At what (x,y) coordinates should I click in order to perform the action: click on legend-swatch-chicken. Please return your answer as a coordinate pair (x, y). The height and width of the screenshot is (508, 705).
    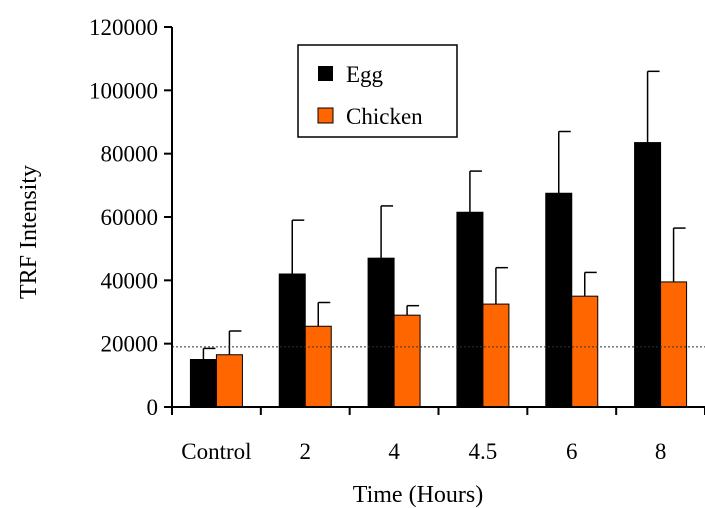
    Looking at the image, I should click on (325, 115).